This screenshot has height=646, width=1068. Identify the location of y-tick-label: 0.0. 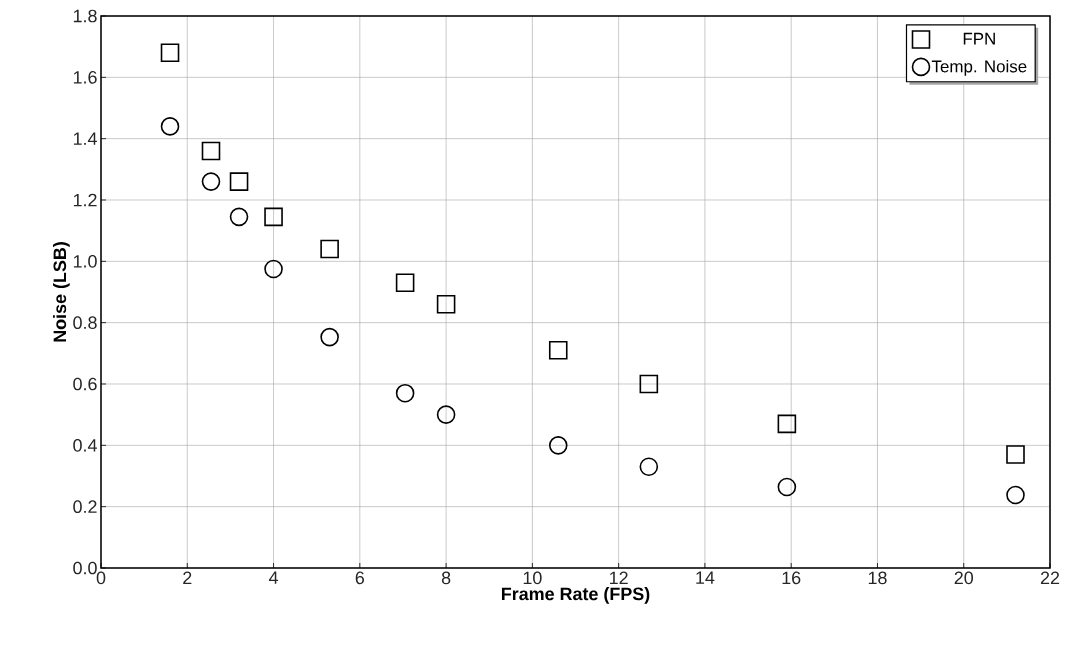
(85, 568).